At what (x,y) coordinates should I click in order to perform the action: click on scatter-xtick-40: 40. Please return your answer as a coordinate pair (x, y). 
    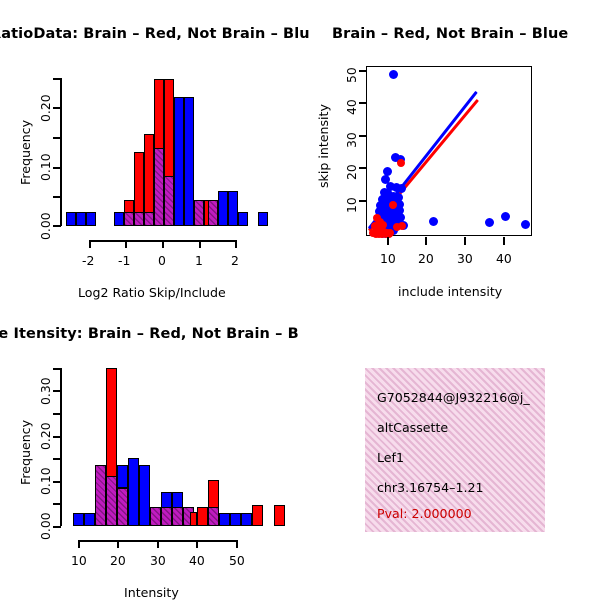
    Looking at the image, I should click on (504, 258).